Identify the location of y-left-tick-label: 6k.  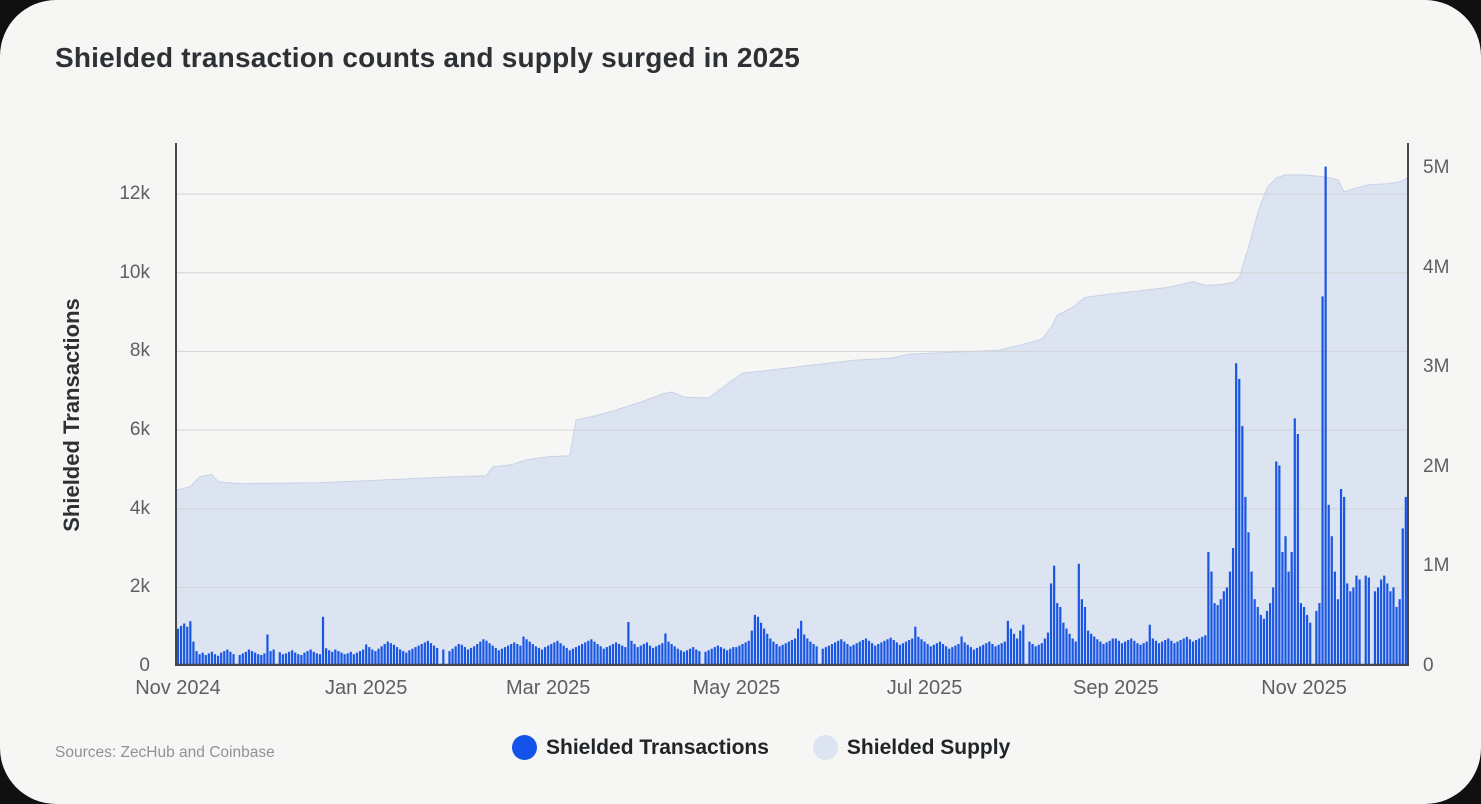
(139, 430).